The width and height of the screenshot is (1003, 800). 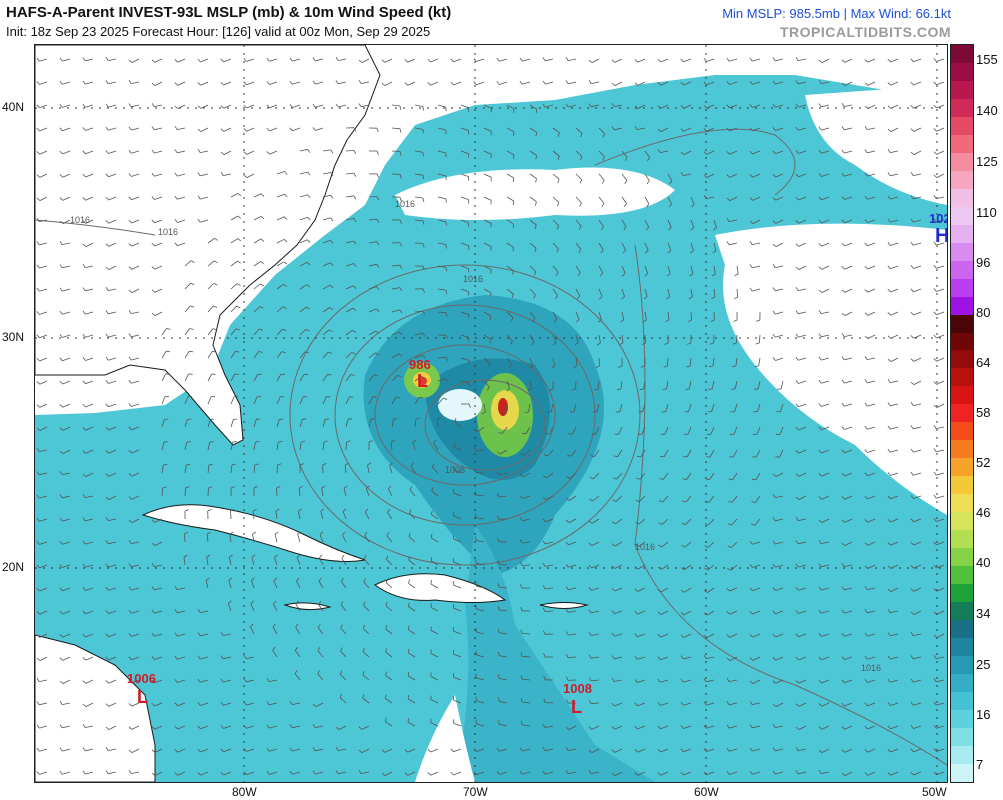 I want to click on central-america, so click(x=95, y=708).